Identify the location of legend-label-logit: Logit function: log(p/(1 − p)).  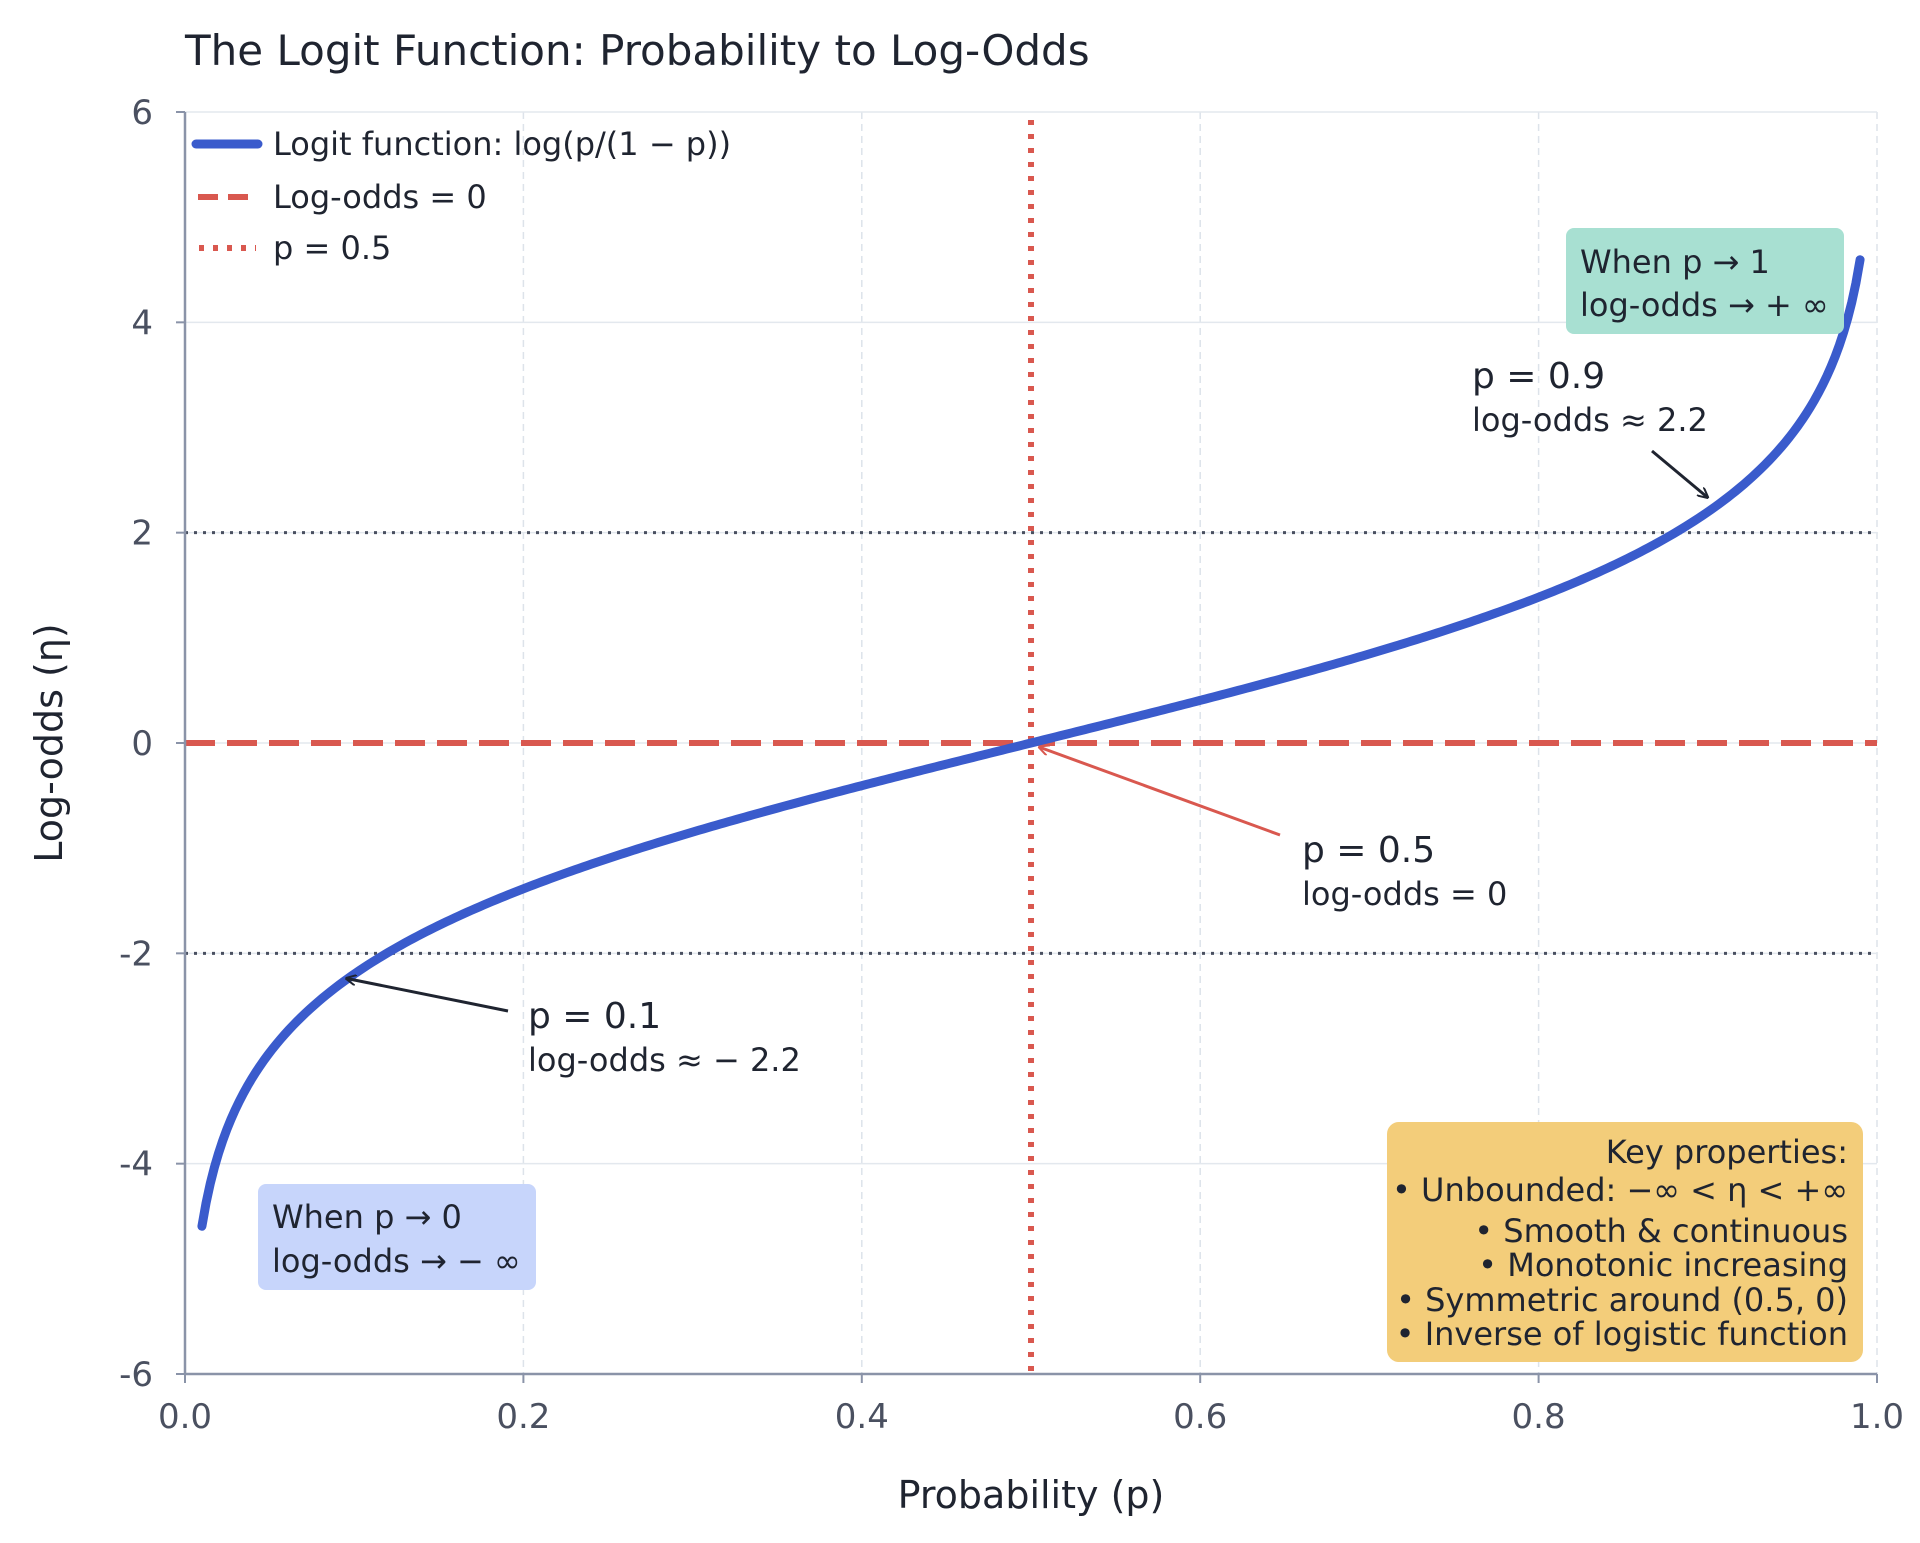
(502, 144).